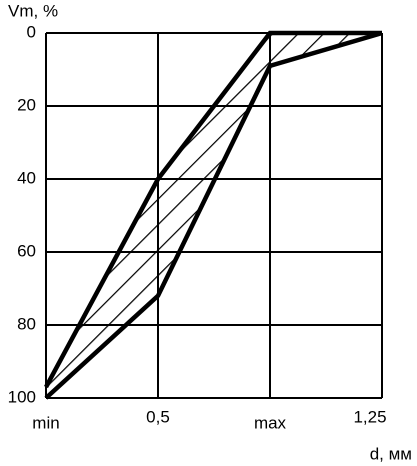  Describe the element at coordinates (45, 422) in the screenshot. I see `x-tick-label: min` at that location.